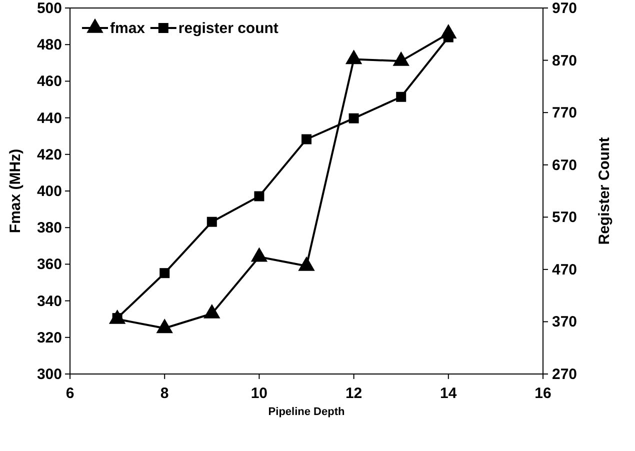 The image size is (635, 451). I want to click on y2-tick-label: 870, so click(565, 61).